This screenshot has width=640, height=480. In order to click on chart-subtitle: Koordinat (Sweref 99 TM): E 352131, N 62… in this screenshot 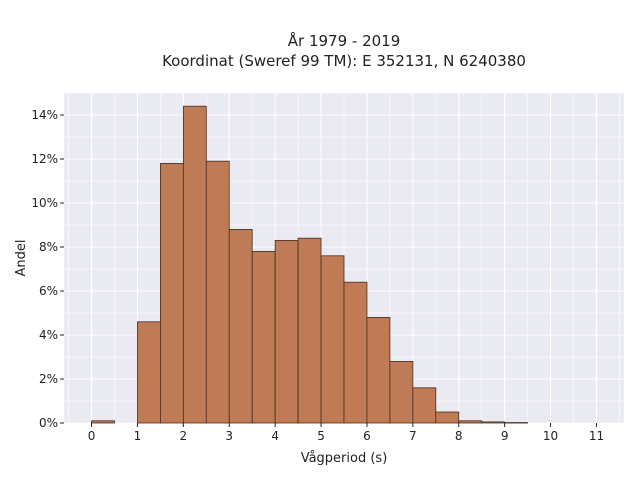, I will do `click(344, 61)`.